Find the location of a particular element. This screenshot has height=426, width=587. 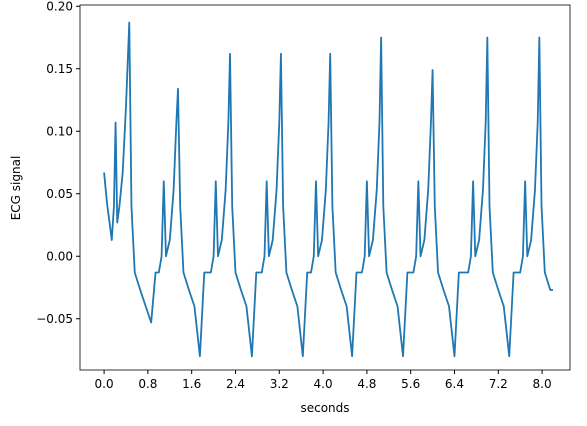

x-tick-label: 6.4 is located at coordinates (454, 384).